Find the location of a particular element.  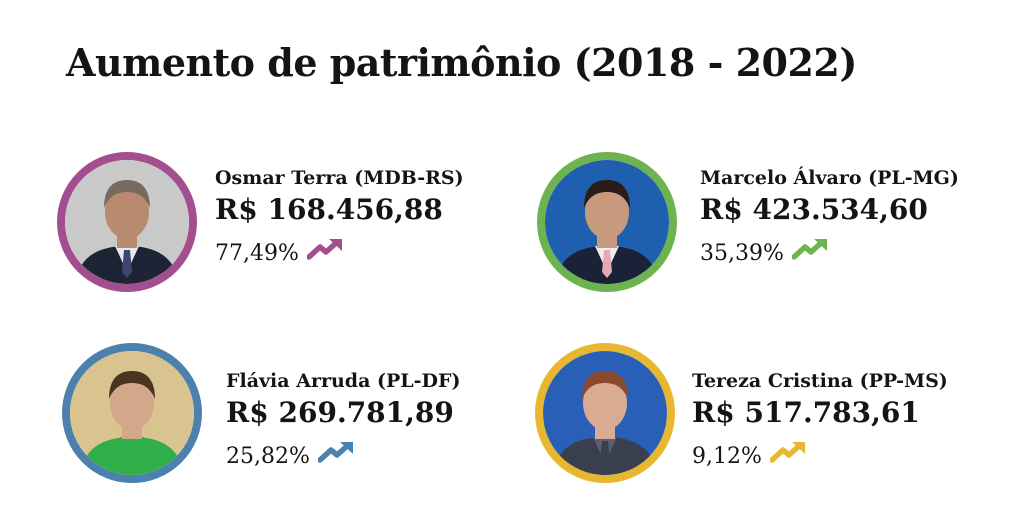

page-title: Aumento de patrimônio (2018 - 2022) is located at coordinates (461, 62).